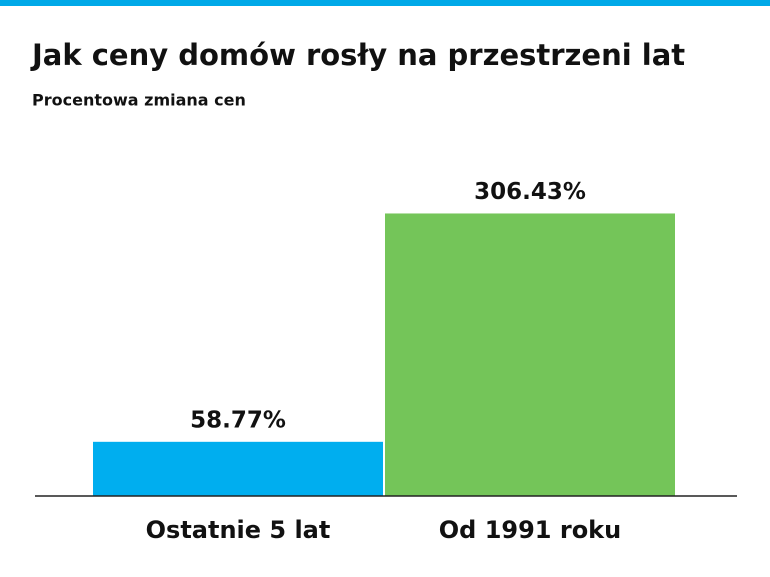 This screenshot has height=577, width=770. Describe the element at coordinates (238, 530) in the screenshot. I see `x-tick-label: Ostatnie 5 lat` at that location.